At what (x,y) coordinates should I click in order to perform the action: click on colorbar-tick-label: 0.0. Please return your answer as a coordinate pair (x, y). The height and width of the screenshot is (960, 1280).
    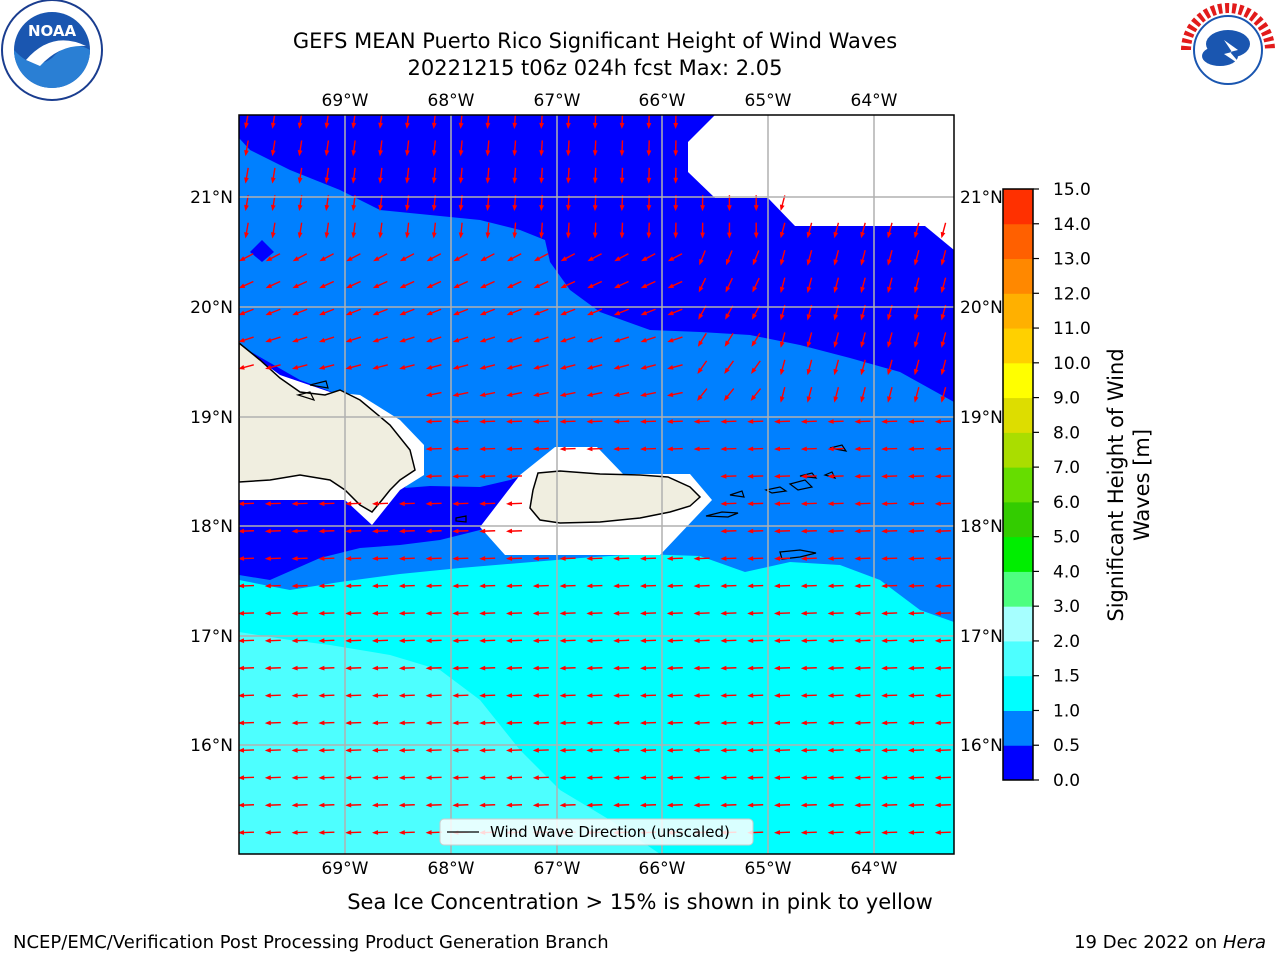
    Looking at the image, I should click on (1066, 781).